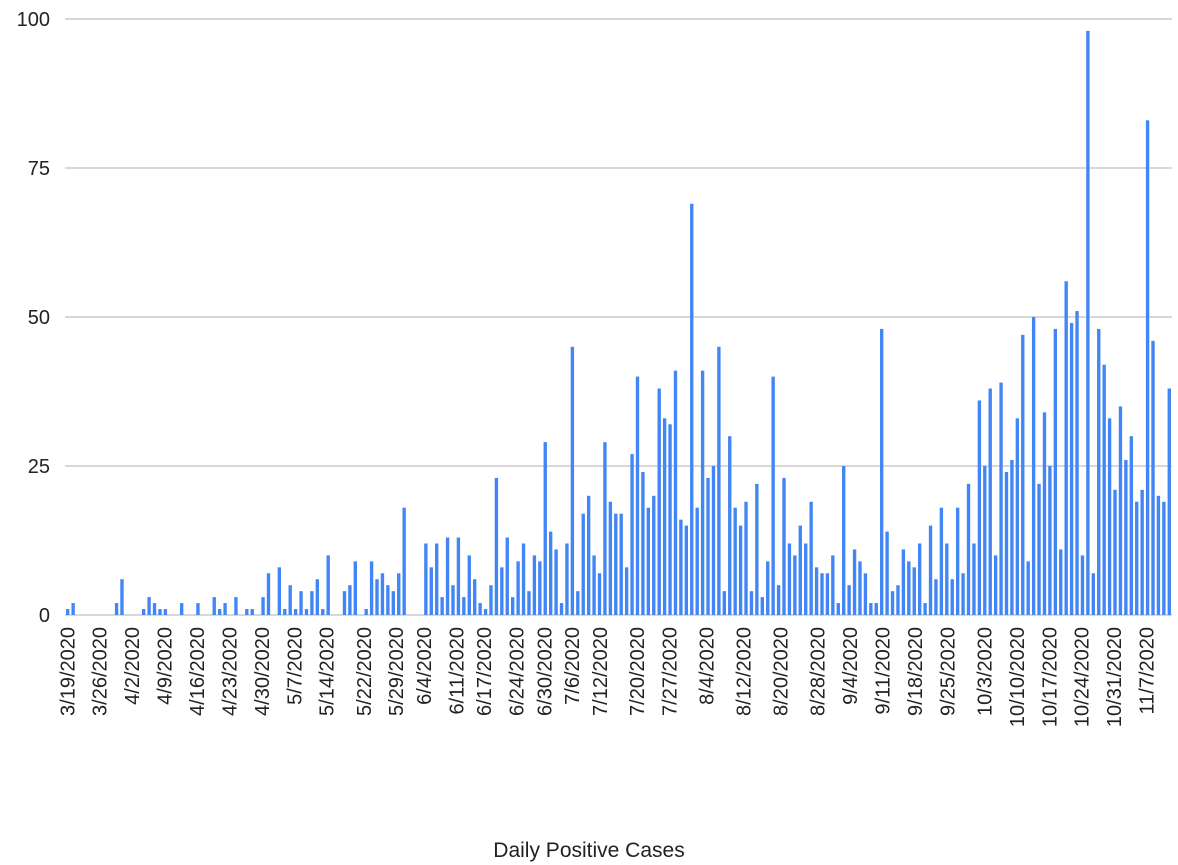 The height and width of the screenshot is (865, 1178). I want to click on x-tick-label: 6/4/2020, so click(425, 666).